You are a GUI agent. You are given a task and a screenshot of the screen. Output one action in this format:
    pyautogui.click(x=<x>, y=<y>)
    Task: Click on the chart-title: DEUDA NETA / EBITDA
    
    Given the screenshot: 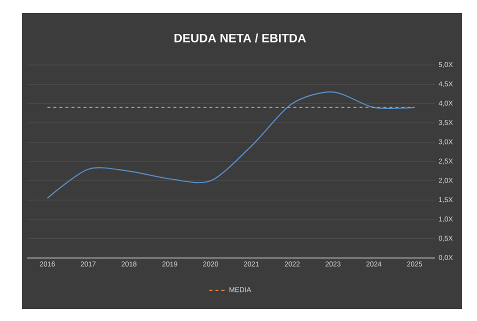 What is the action you would take?
    pyautogui.click(x=240, y=38)
    